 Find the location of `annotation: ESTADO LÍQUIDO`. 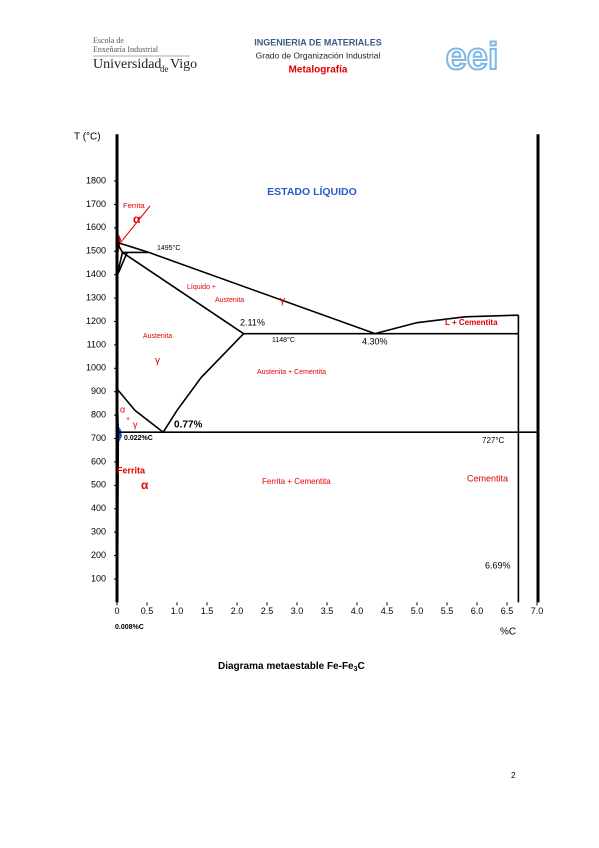

annotation: ESTADO LÍQUIDO is located at coordinates (312, 191).